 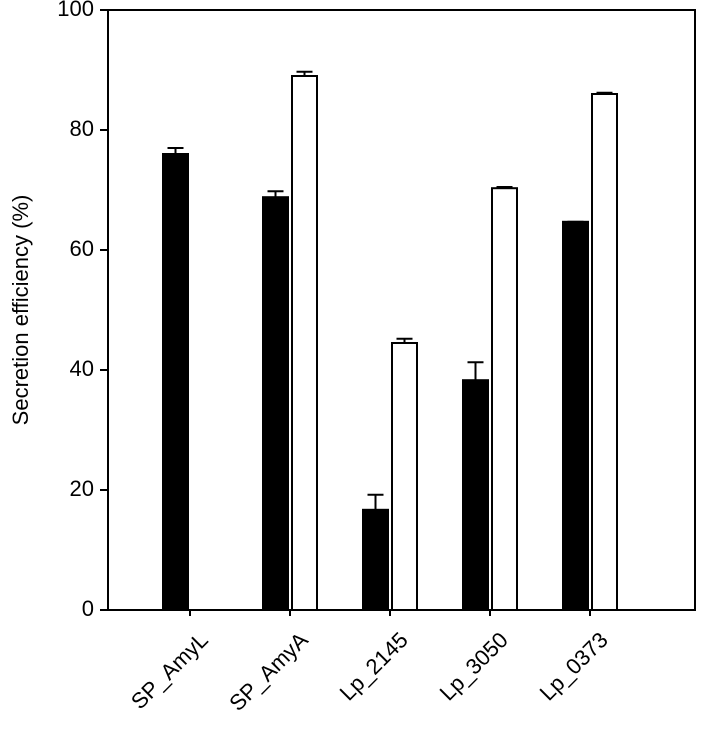 What do you see at coordinates (574, 666) in the screenshot?
I see `x-tick-label: Lp_0373` at bounding box center [574, 666].